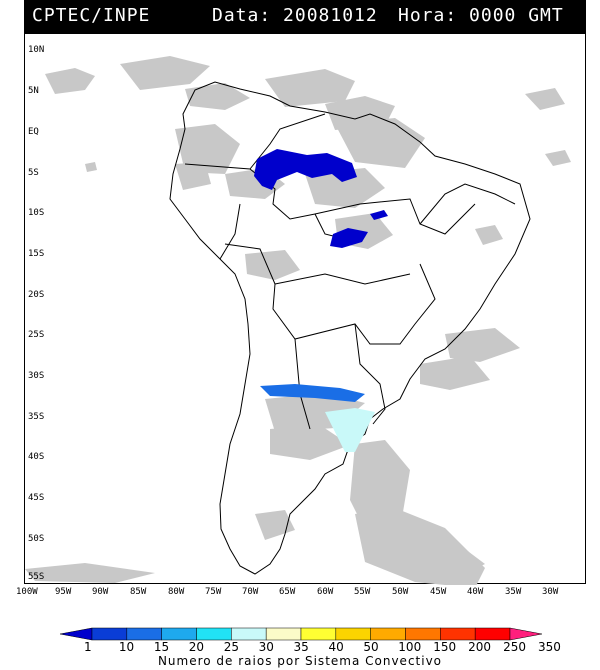 The image size is (600, 670). Describe the element at coordinates (513, 592) in the screenshot. I see `lon-label: 35W` at that location.